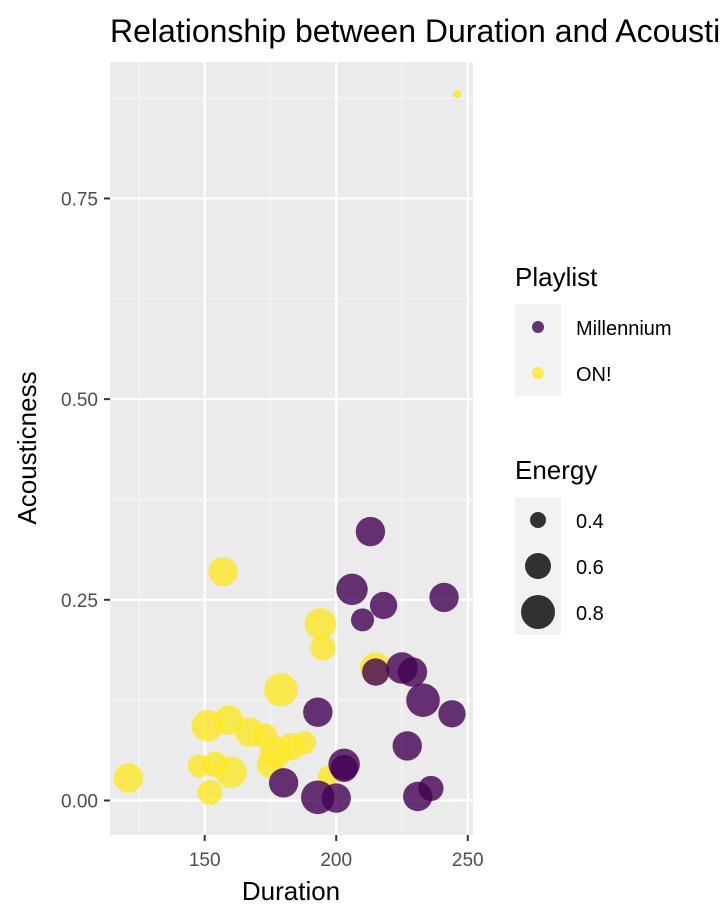 The image size is (720, 921). Describe the element at coordinates (594, 375) in the screenshot. I see `legend-label-on: ON!` at that location.